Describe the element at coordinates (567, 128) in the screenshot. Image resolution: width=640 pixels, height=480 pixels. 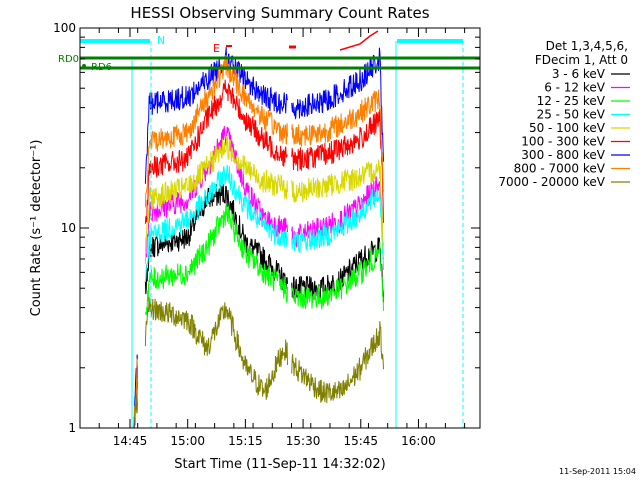
I see `legend-label-50-100-kev: 50 - 100 keV` at that location.